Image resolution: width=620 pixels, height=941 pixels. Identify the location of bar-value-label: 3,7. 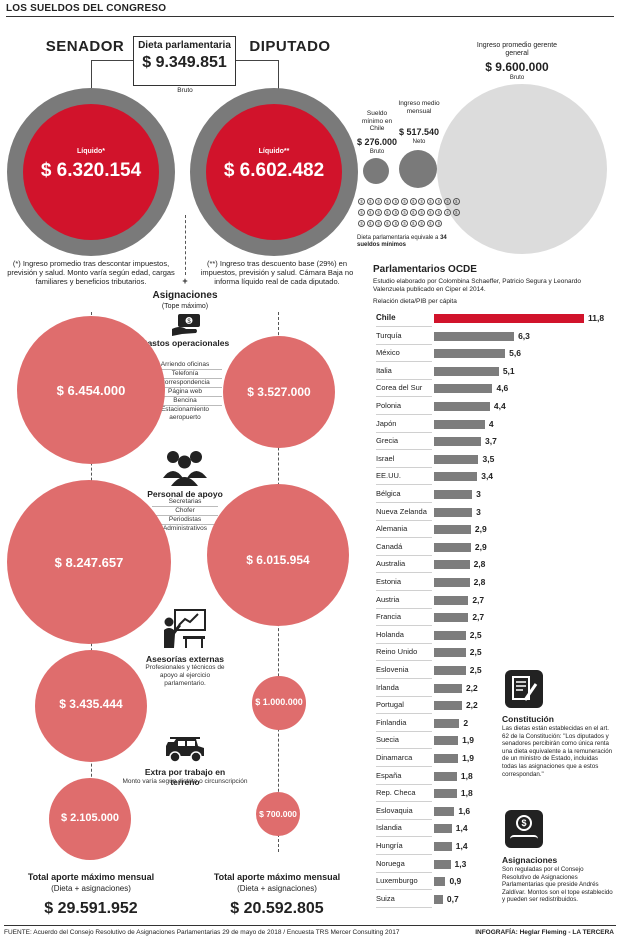
(491, 441).